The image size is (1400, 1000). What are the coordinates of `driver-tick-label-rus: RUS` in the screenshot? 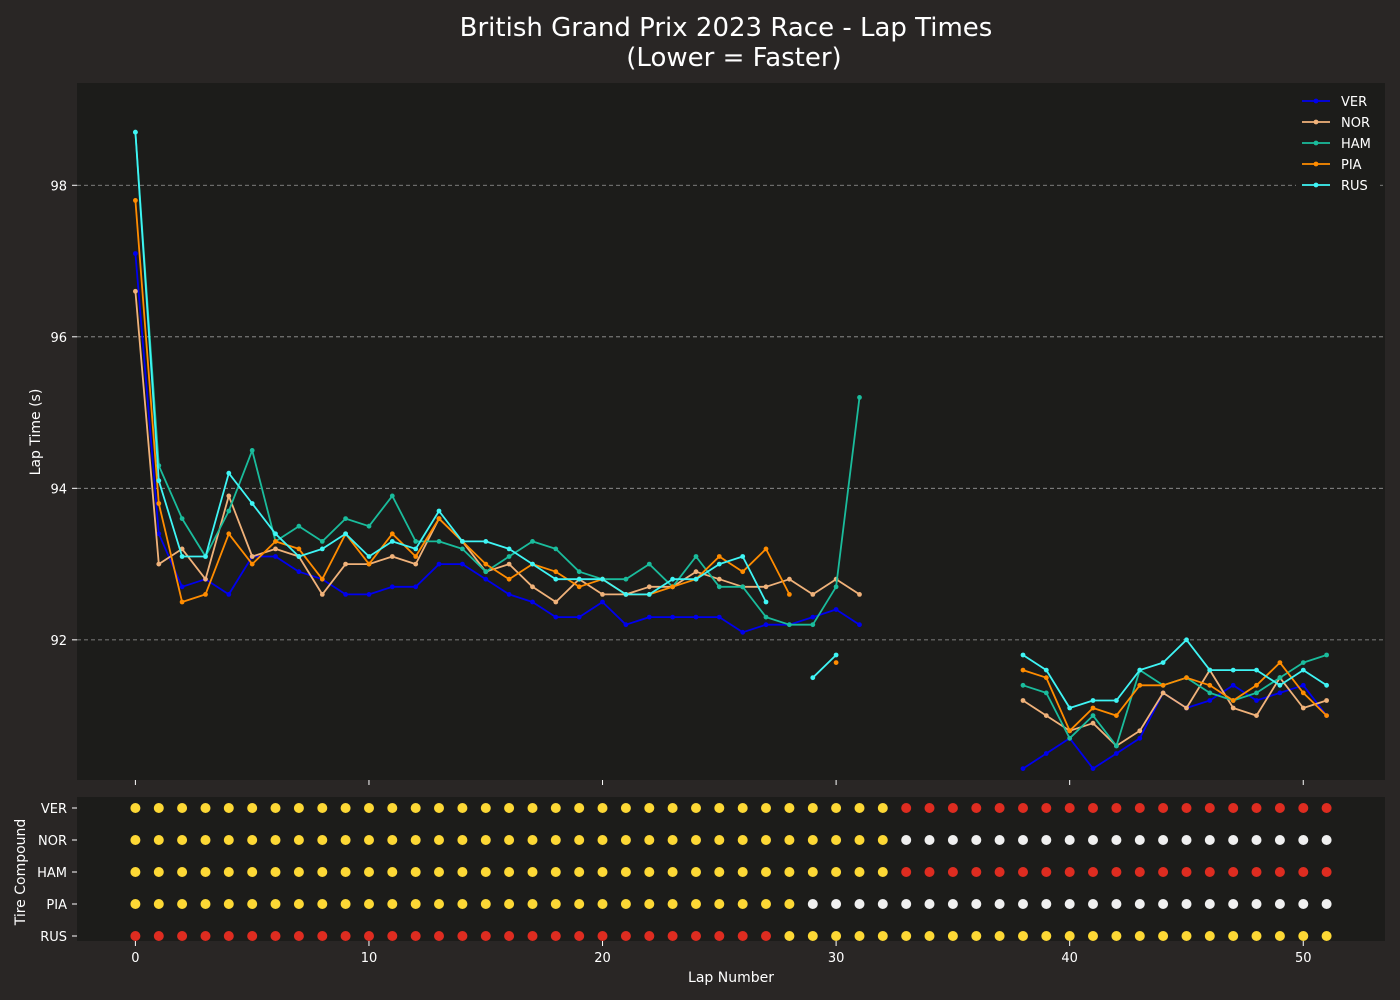 It's located at (53, 937).